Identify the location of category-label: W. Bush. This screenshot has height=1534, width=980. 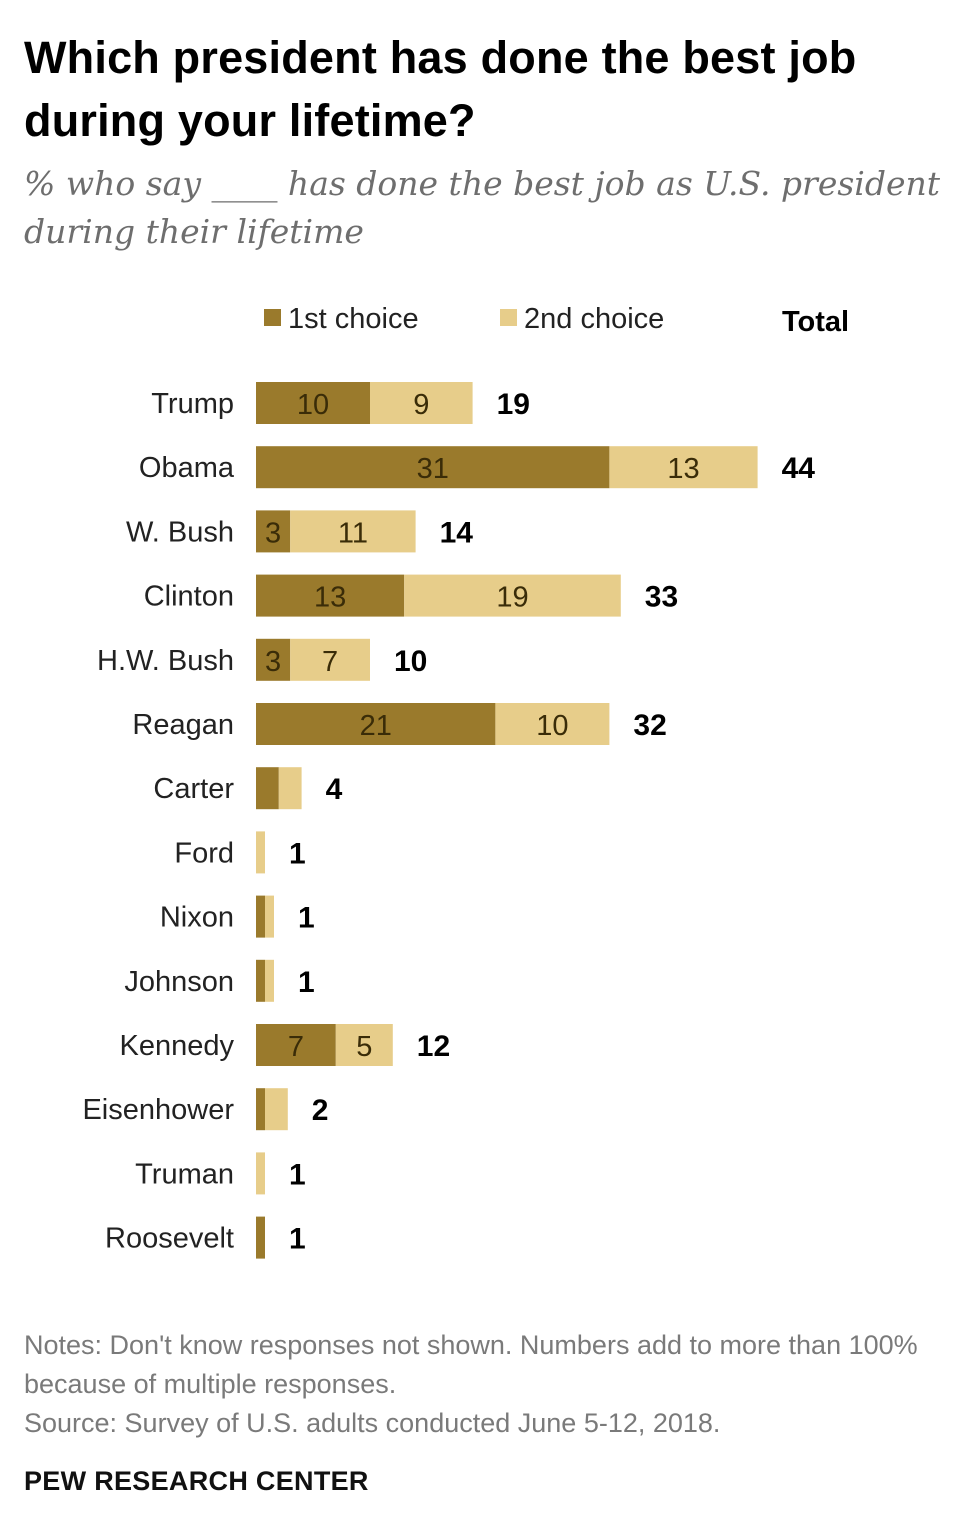
(180, 532).